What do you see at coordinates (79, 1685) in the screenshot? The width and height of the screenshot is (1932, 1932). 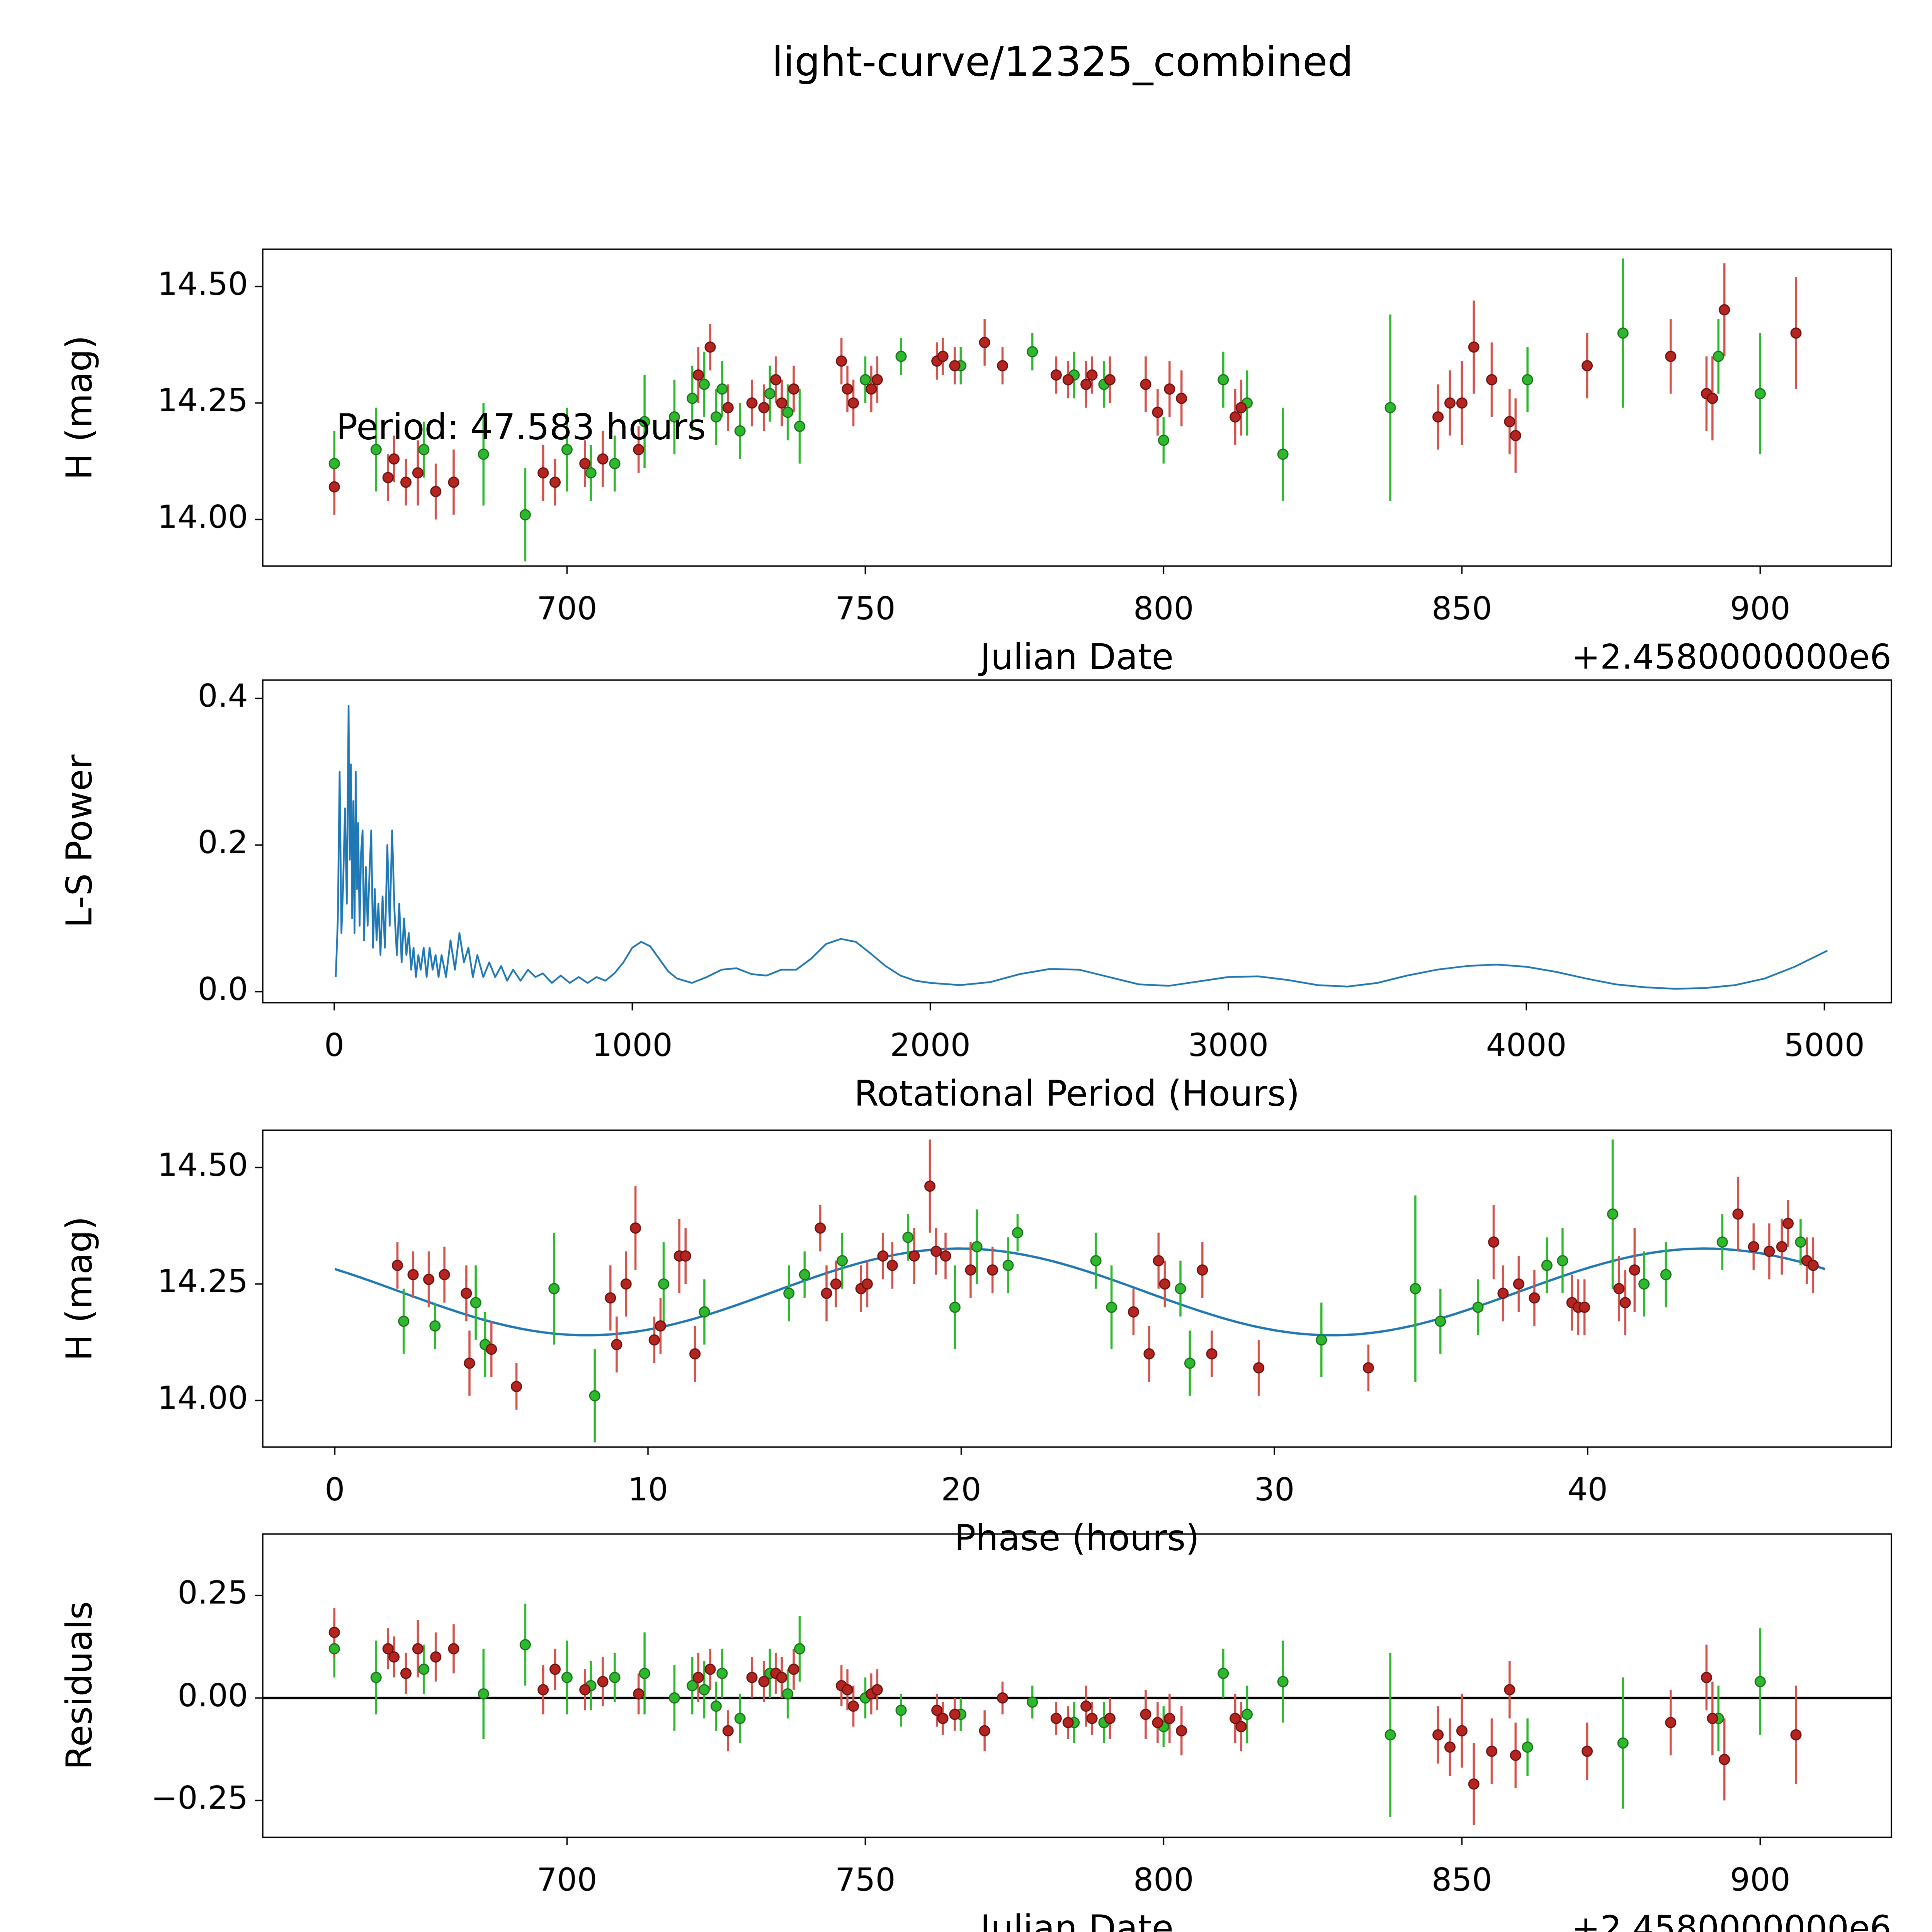 I see `ylabel-residuals: Residuals` at bounding box center [79, 1685].